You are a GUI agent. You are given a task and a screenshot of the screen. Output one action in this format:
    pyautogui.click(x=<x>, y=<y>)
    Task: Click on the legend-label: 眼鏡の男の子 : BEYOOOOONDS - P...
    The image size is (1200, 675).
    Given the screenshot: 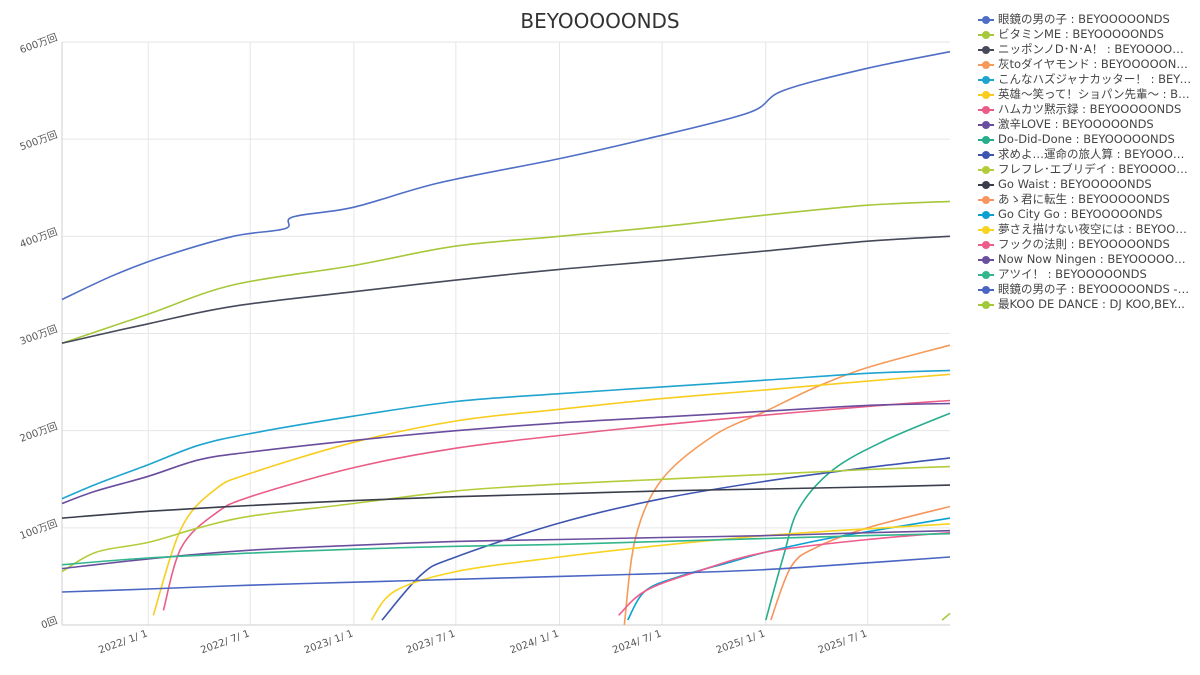 What is the action you would take?
    pyautogui.click(x=1095, y=289)
    